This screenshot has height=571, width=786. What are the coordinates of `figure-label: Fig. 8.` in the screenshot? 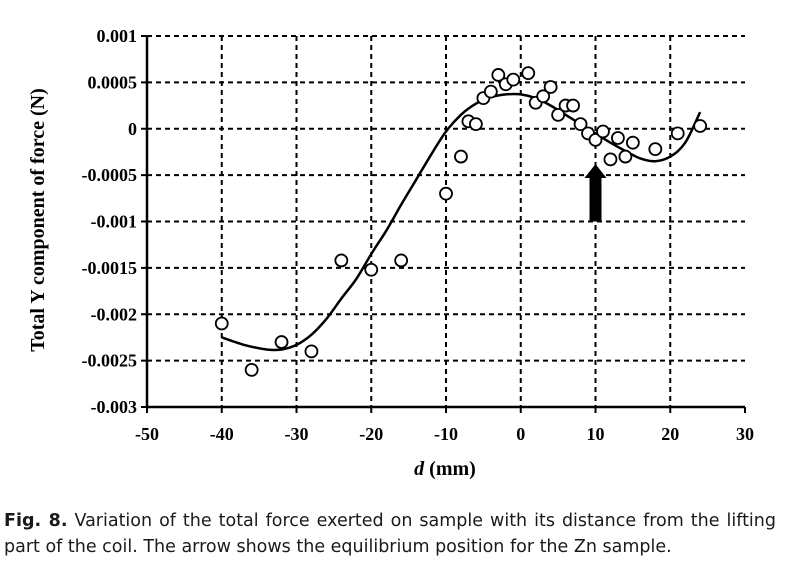 It's located at (36, 521).